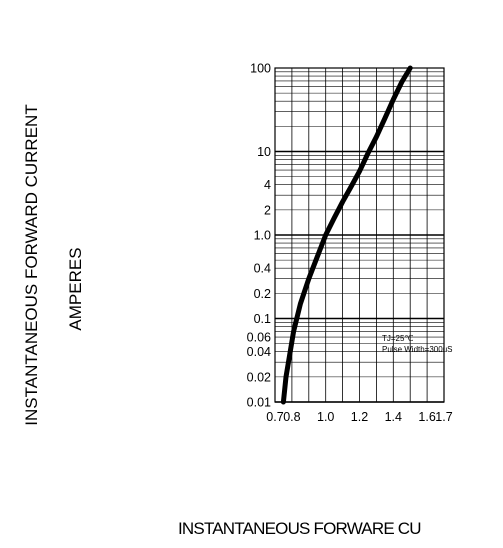 Image resolution: width=503 pixels, height=548 pixels. What do you see at coordinates (267, 210) in the screenshot?
I see `y-tick-label: 2` at bounding box center [267, 210].